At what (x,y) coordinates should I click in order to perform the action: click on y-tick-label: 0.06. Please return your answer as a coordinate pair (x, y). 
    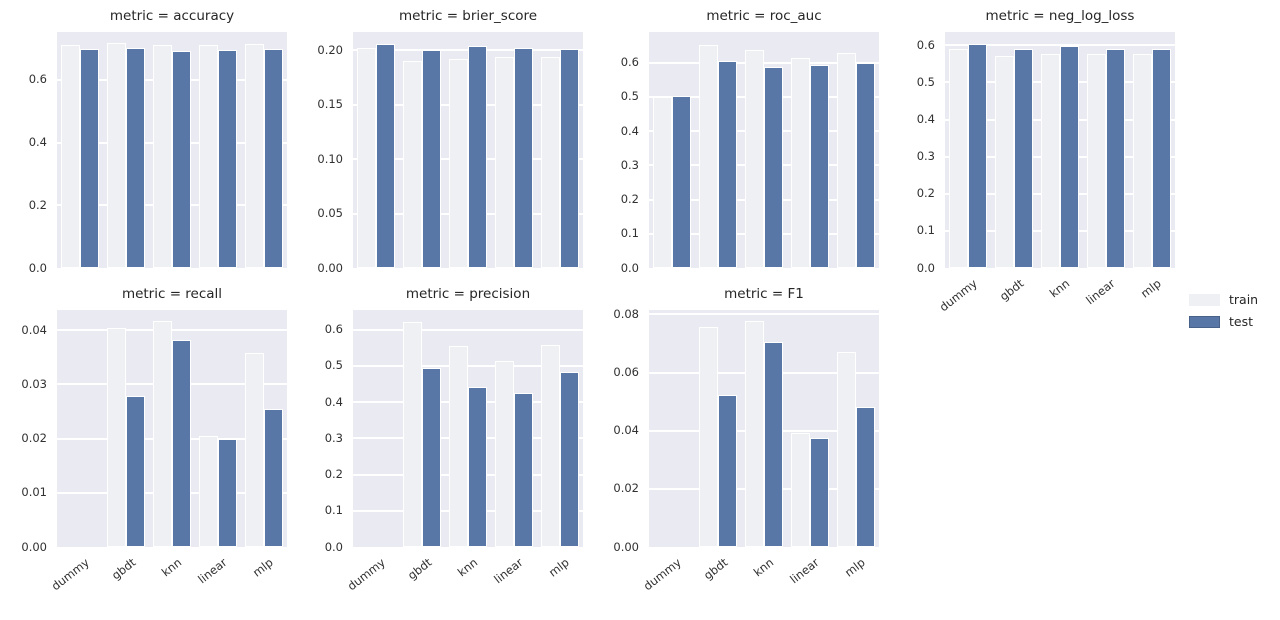
    Looking at the image, I should click on (626, 372).